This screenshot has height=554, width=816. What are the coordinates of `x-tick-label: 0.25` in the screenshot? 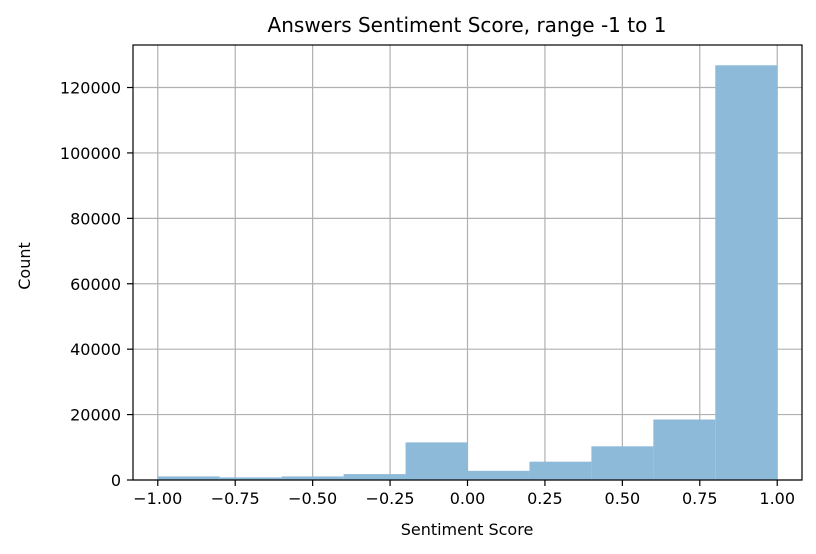 It's located at (545, 498).